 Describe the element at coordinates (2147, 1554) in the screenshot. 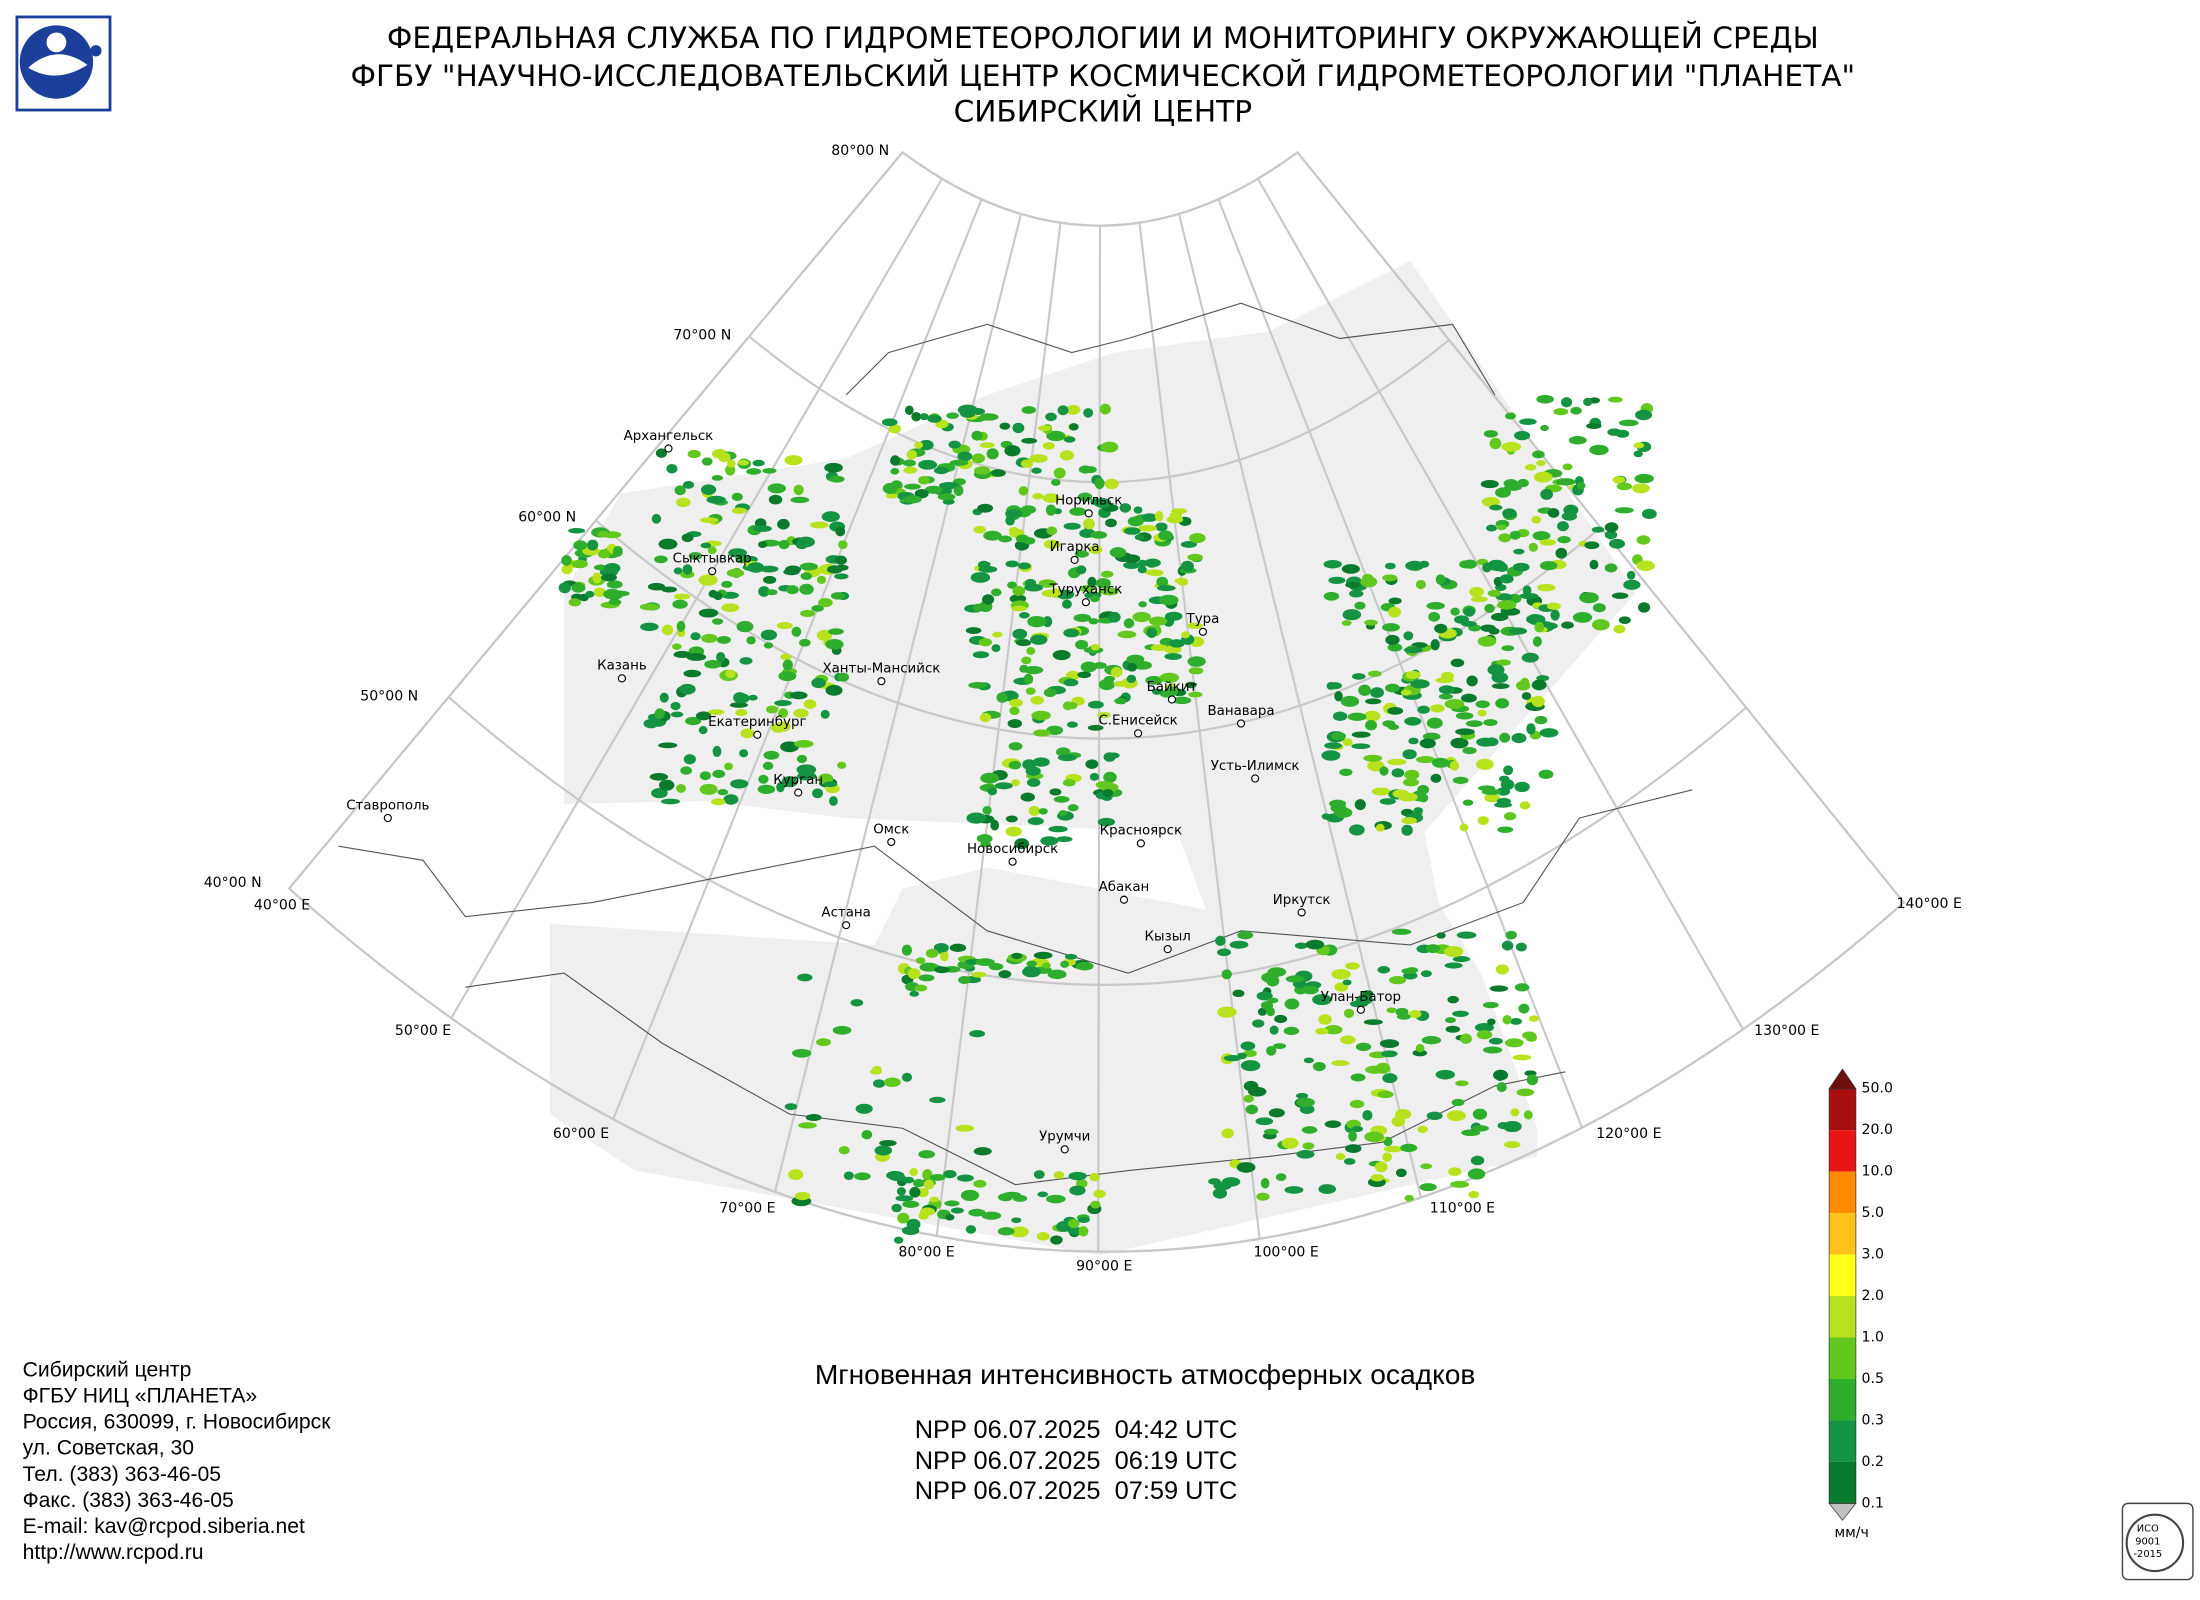

I see `badge-text: -2015` at that location.